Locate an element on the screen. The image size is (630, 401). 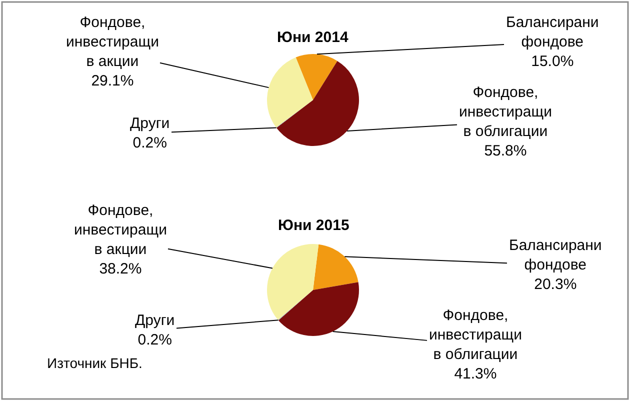
text: Юни 2015 is located at coordinates (314, 225).